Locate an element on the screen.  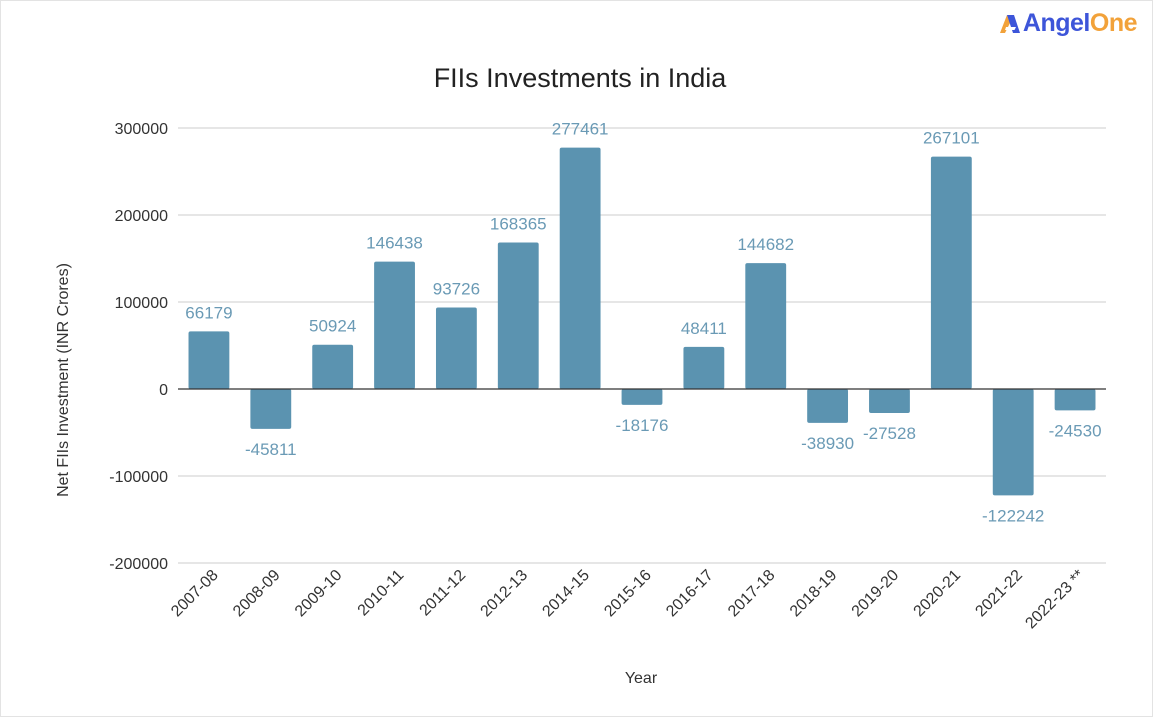
data-label: 144682 is located at coordinates (765, 244).